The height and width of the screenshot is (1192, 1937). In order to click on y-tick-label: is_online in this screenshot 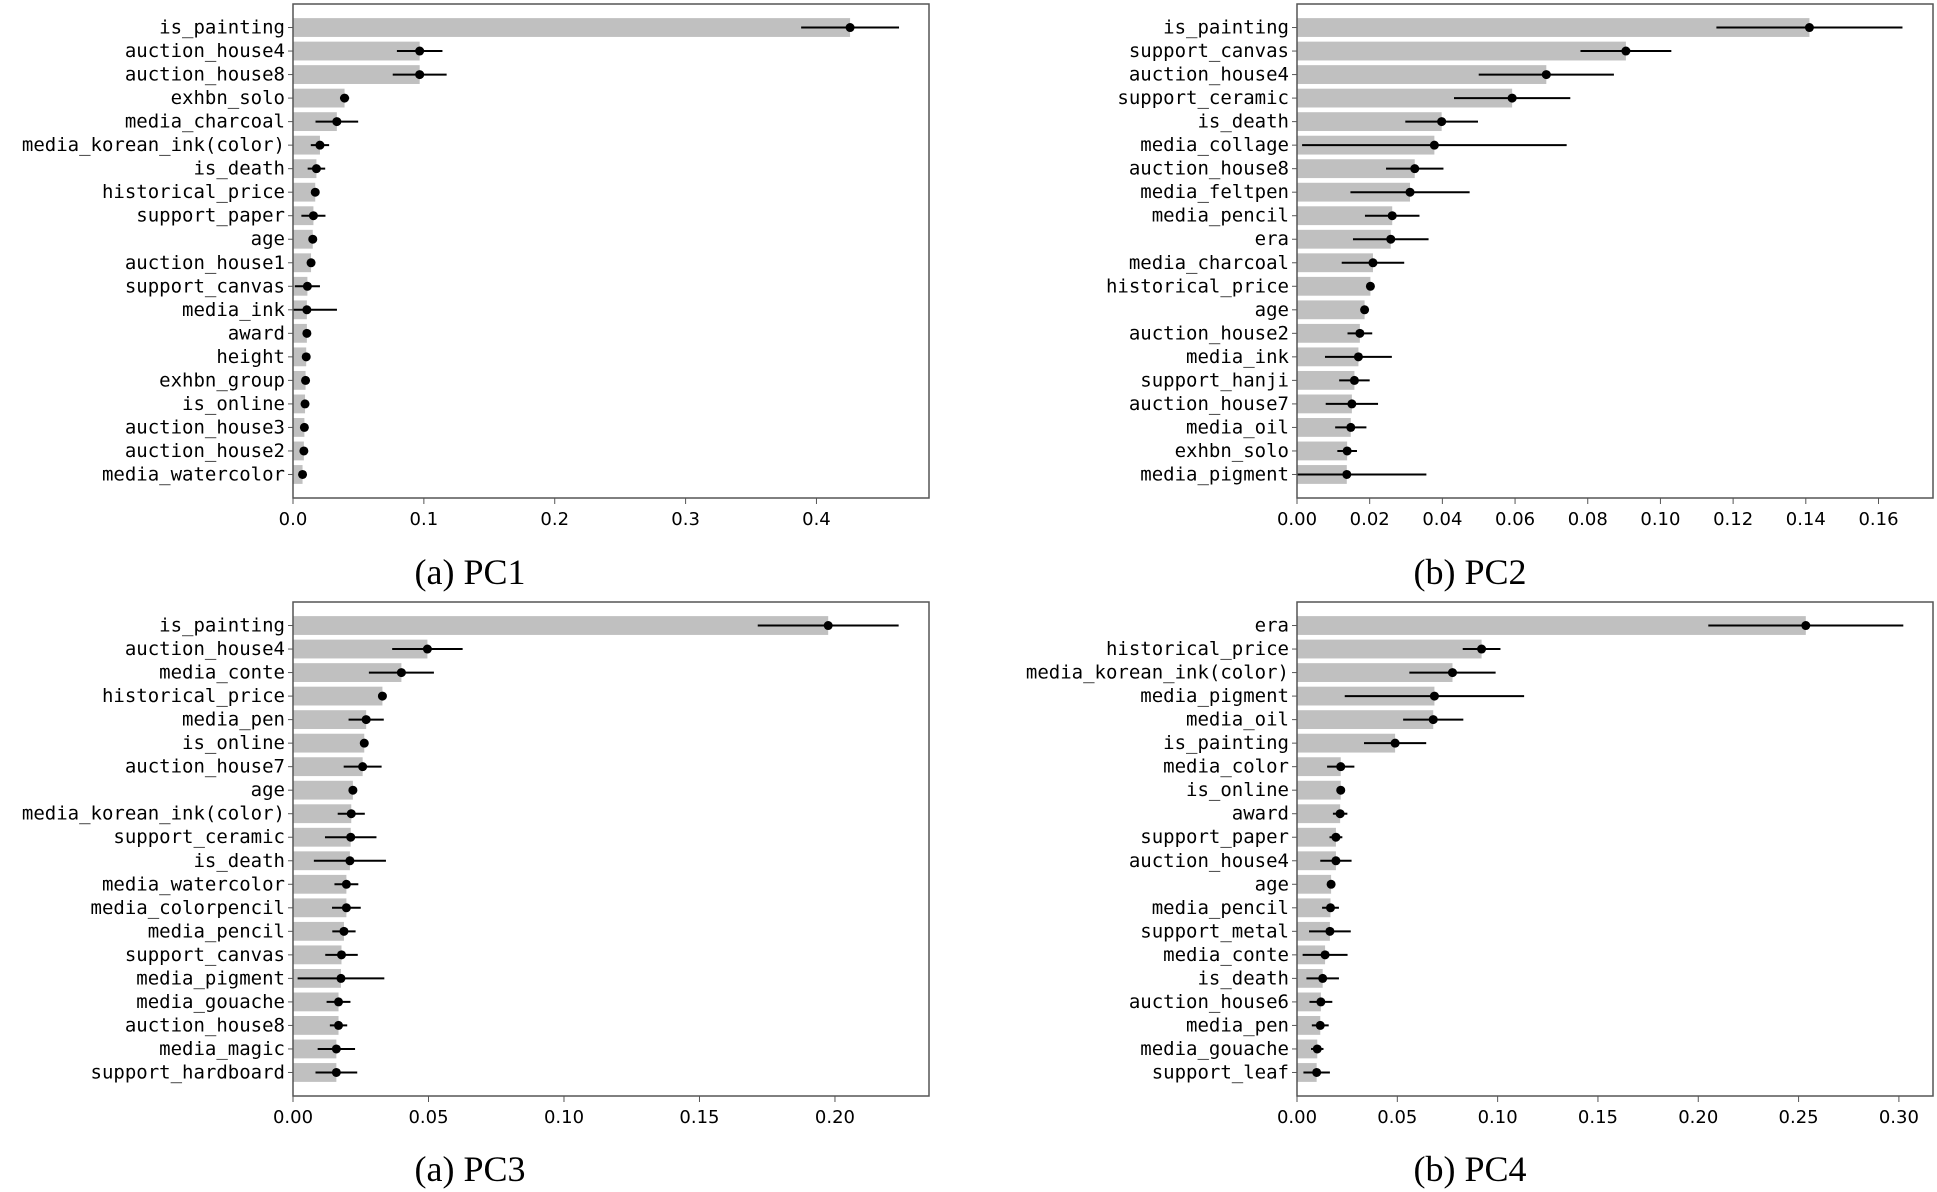, I will do `click(233, 743)`.